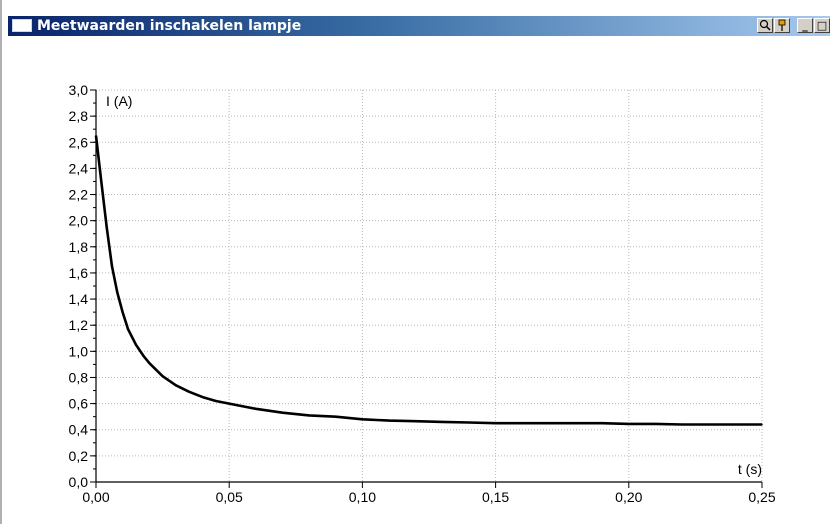 The height and width of the screenshot is (529, 830). Describe the element at coordinates (79, 404) in the screenshot. I see `y-tick-label: 0,6` at that location.